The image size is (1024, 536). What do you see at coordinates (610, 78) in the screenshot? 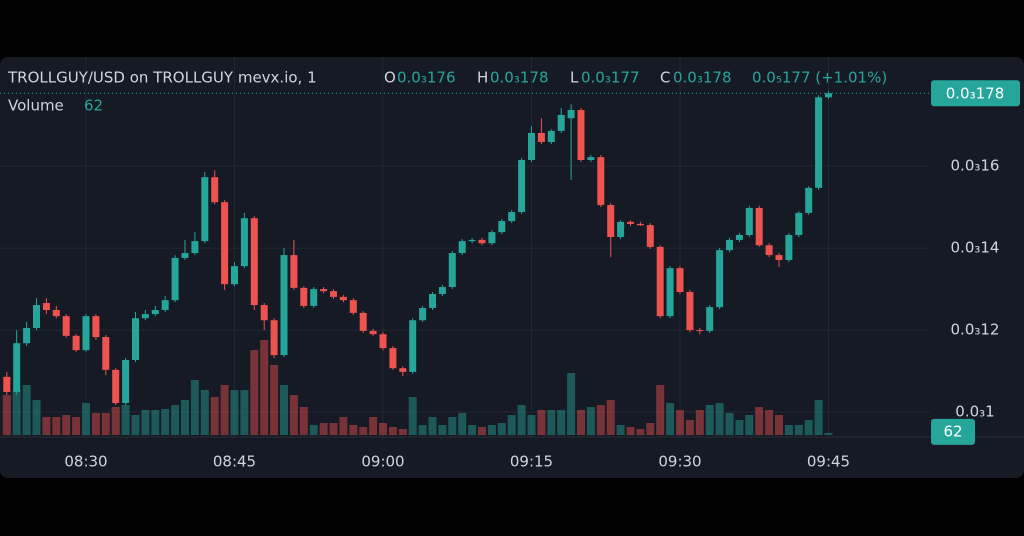
I see `ohlc-value: 0.0₃177` at bounding box center [610, 78].